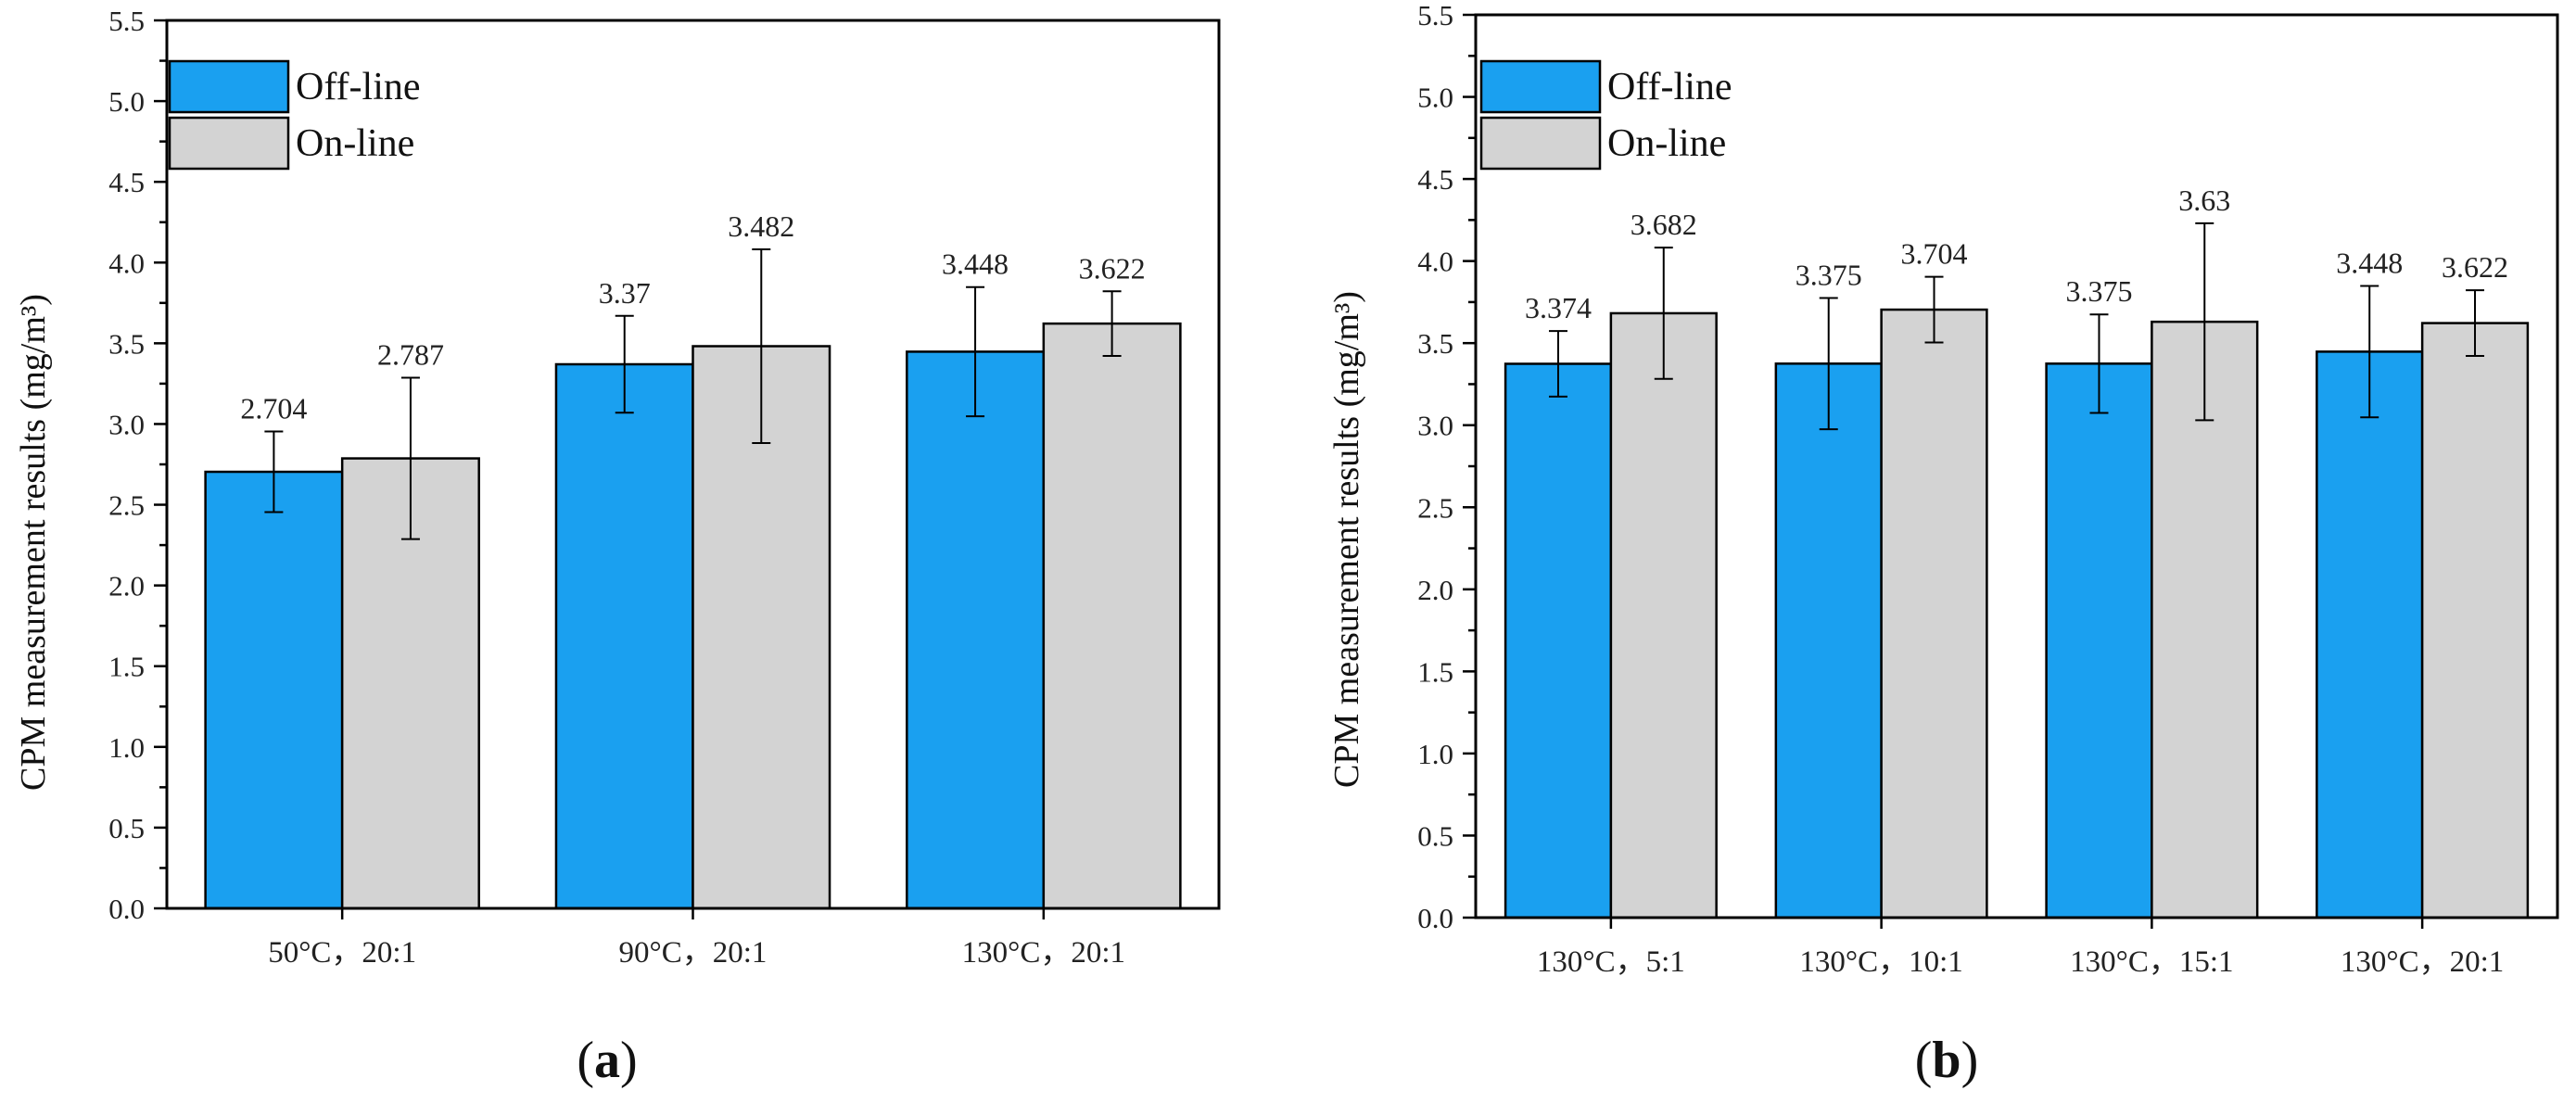 The height and width of the screenshot is (1103, 2576). I want to click on panel-label-b: (b), so click(1946, 1060).